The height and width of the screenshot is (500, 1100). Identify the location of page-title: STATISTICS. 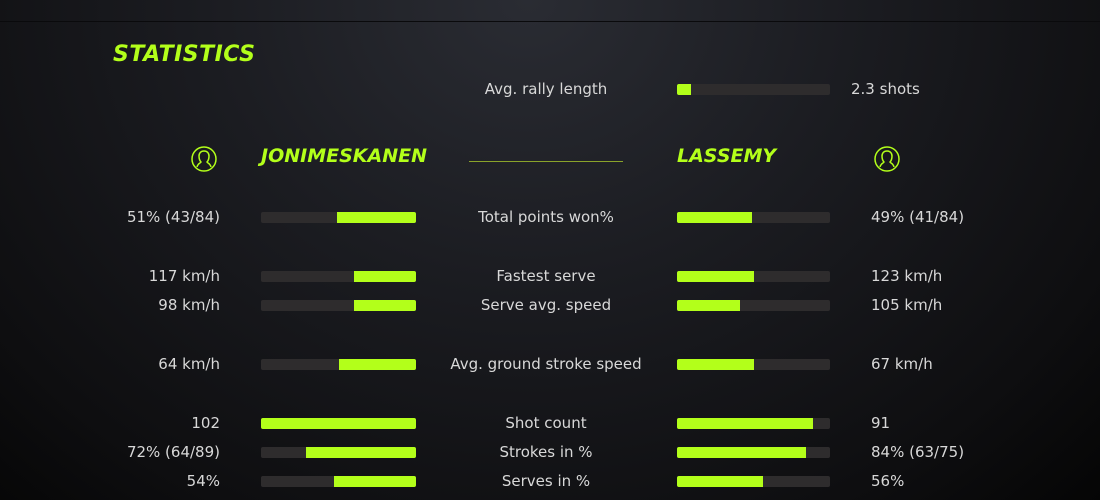
(184, 54).